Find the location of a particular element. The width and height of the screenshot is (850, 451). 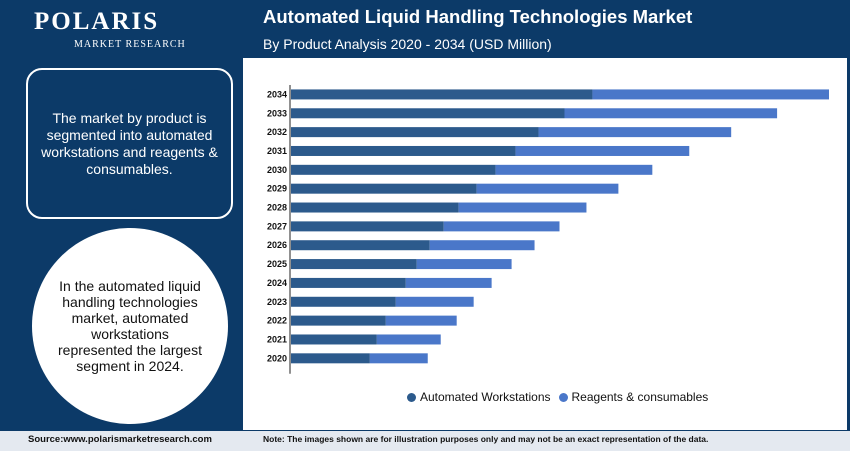

tick-label-2030: 2030 is located at coordinates (277, 170).